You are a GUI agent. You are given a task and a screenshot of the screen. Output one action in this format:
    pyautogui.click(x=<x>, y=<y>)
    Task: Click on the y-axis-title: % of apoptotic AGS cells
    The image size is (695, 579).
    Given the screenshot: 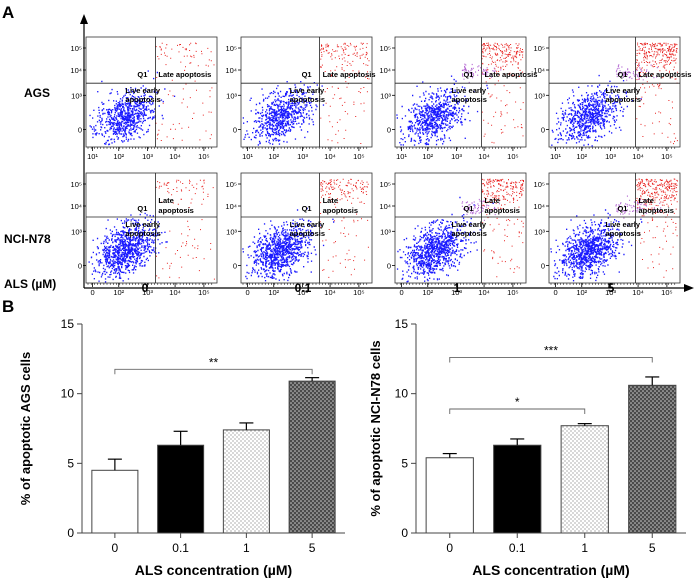 What is the action you would take?
    pyautogui.click(x=25, y=428)
    